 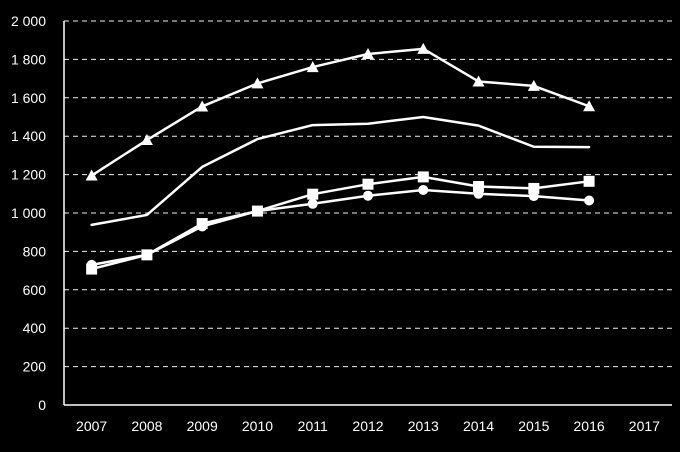 What do you see at coordinates (257, 426) in the screenshot?
I see `x-tick-label: 2010` at bounding box center [257, 426].